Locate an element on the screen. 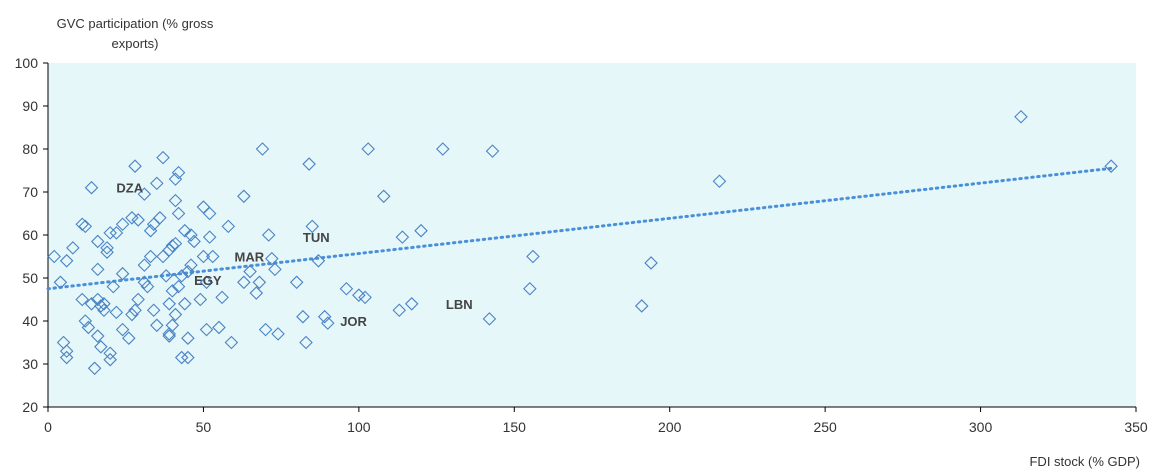 This screenshot has width=1159, height=471. y-tick-label: 40 is located at coordinates (30, 321).